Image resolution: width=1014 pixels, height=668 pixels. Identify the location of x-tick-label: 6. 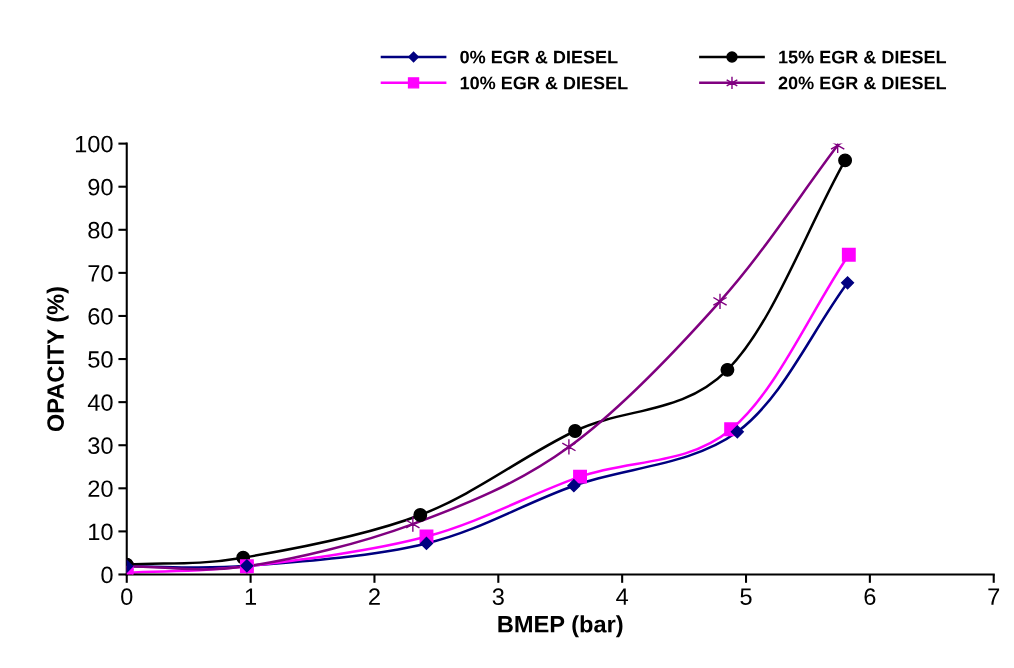
(870, 597).